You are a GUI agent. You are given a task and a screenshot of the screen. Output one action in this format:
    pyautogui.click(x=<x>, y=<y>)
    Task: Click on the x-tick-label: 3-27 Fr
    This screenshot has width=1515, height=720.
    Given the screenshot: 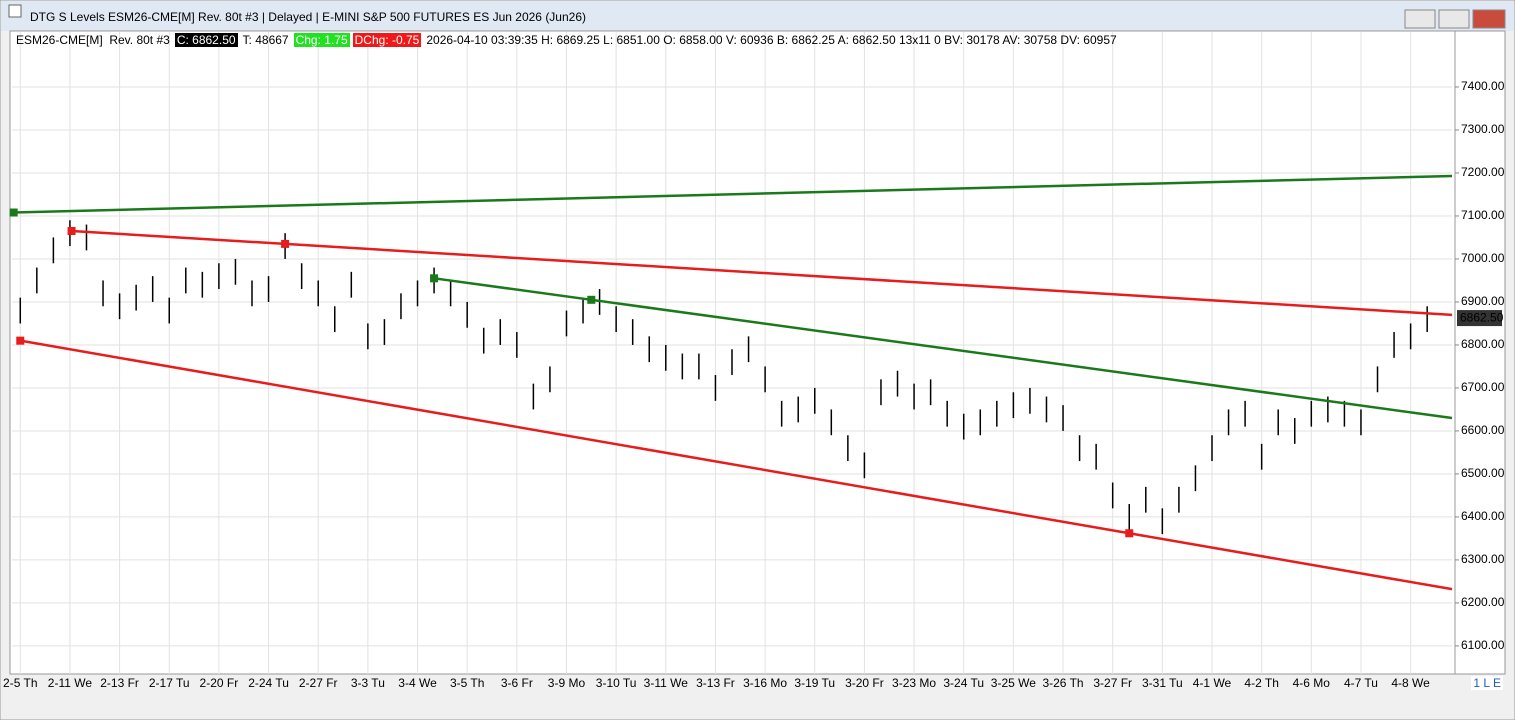 What is the action you would take?
    pyautogui.click(x=1112, y=683)
    